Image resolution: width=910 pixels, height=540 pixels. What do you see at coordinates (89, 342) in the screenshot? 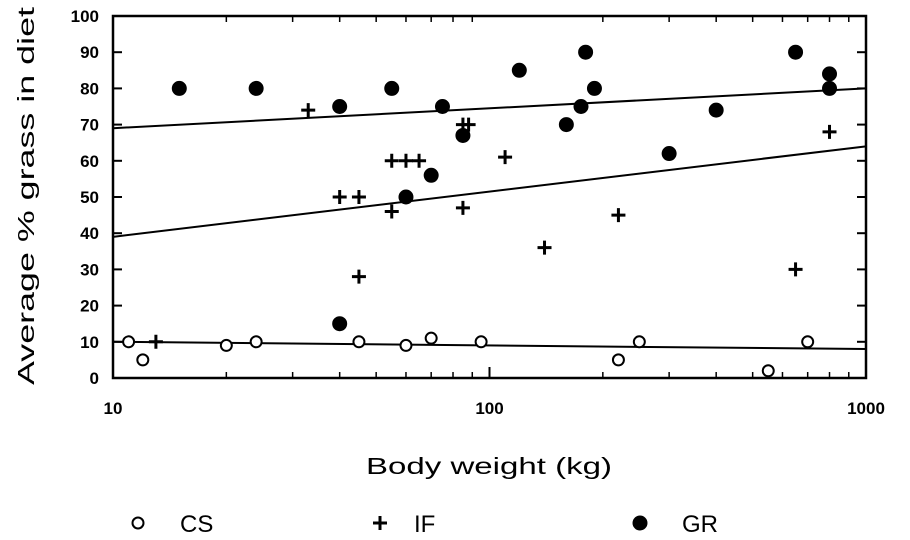
I see `y-tick-label: 10` at bounding box center [89, 342].